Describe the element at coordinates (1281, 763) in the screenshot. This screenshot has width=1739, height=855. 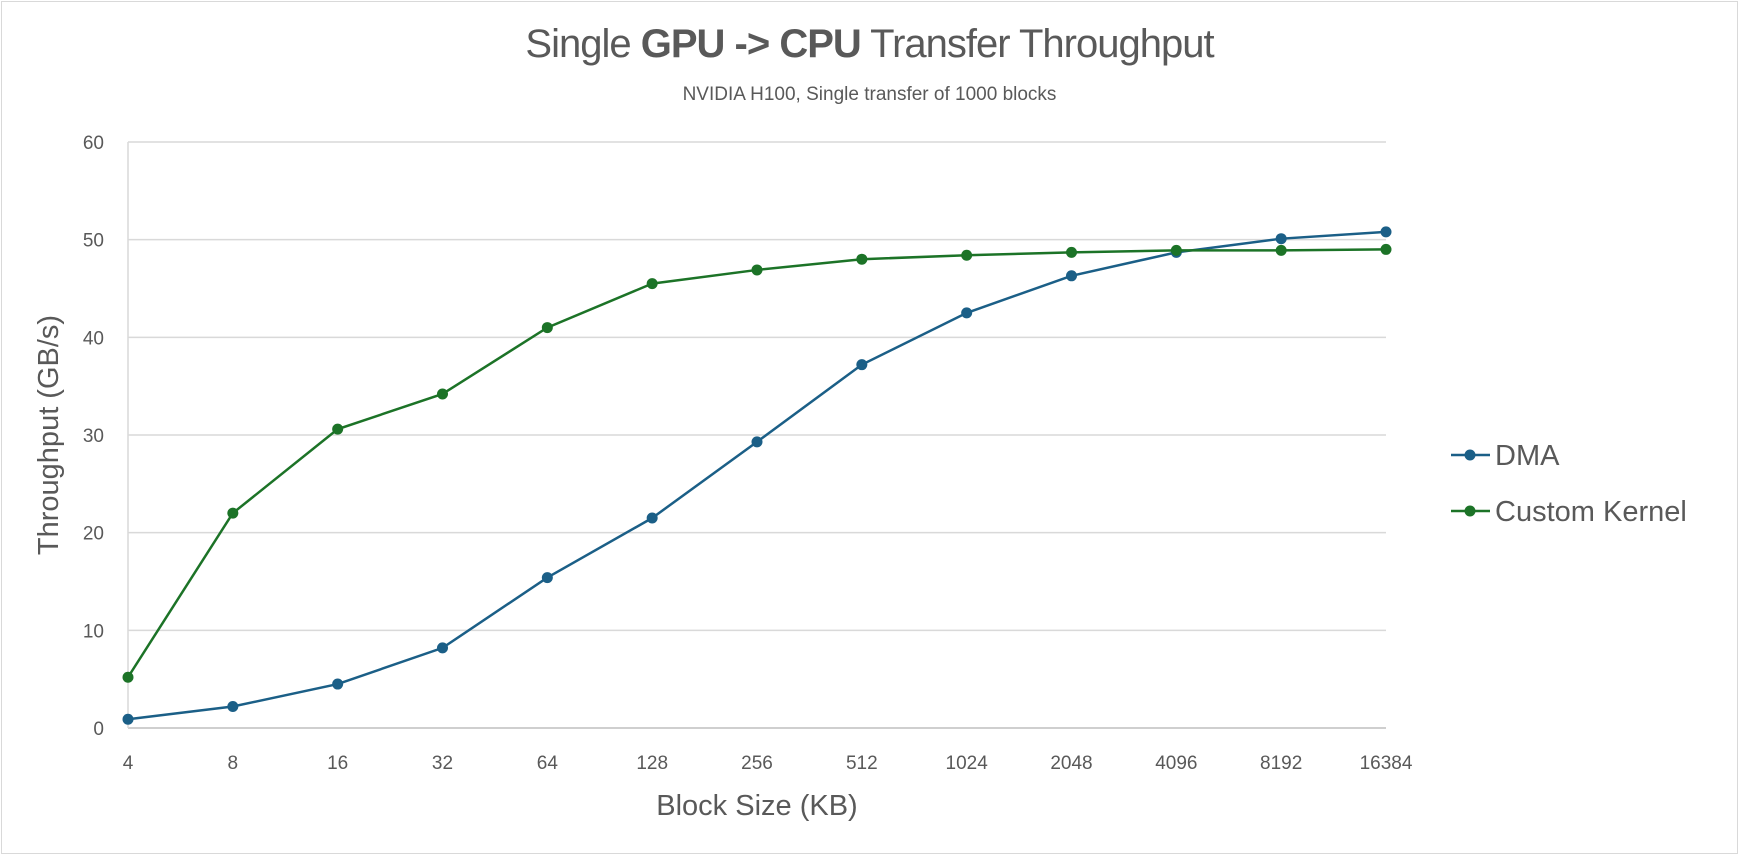
I see `x-tick-label: 8192` at that location.